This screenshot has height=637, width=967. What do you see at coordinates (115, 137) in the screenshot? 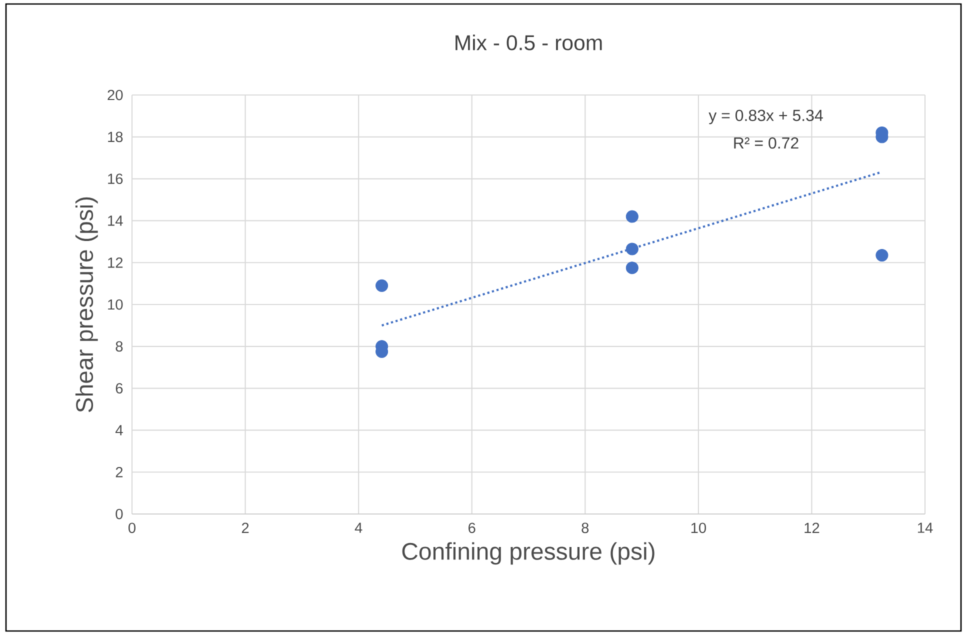
I see `y-tick-label: 18` at bounding box center [115, 137].